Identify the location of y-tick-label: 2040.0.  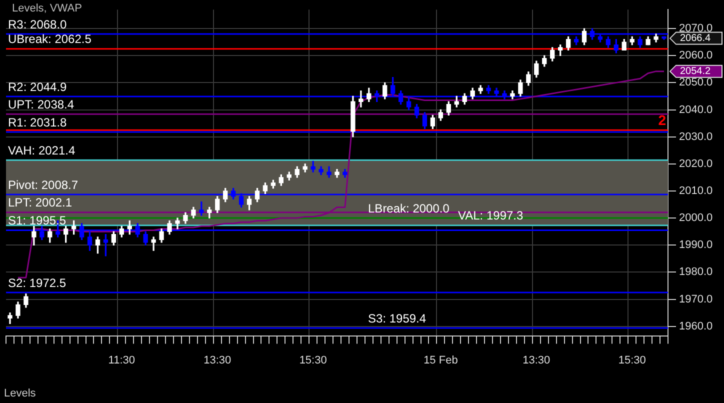
(696, 110).